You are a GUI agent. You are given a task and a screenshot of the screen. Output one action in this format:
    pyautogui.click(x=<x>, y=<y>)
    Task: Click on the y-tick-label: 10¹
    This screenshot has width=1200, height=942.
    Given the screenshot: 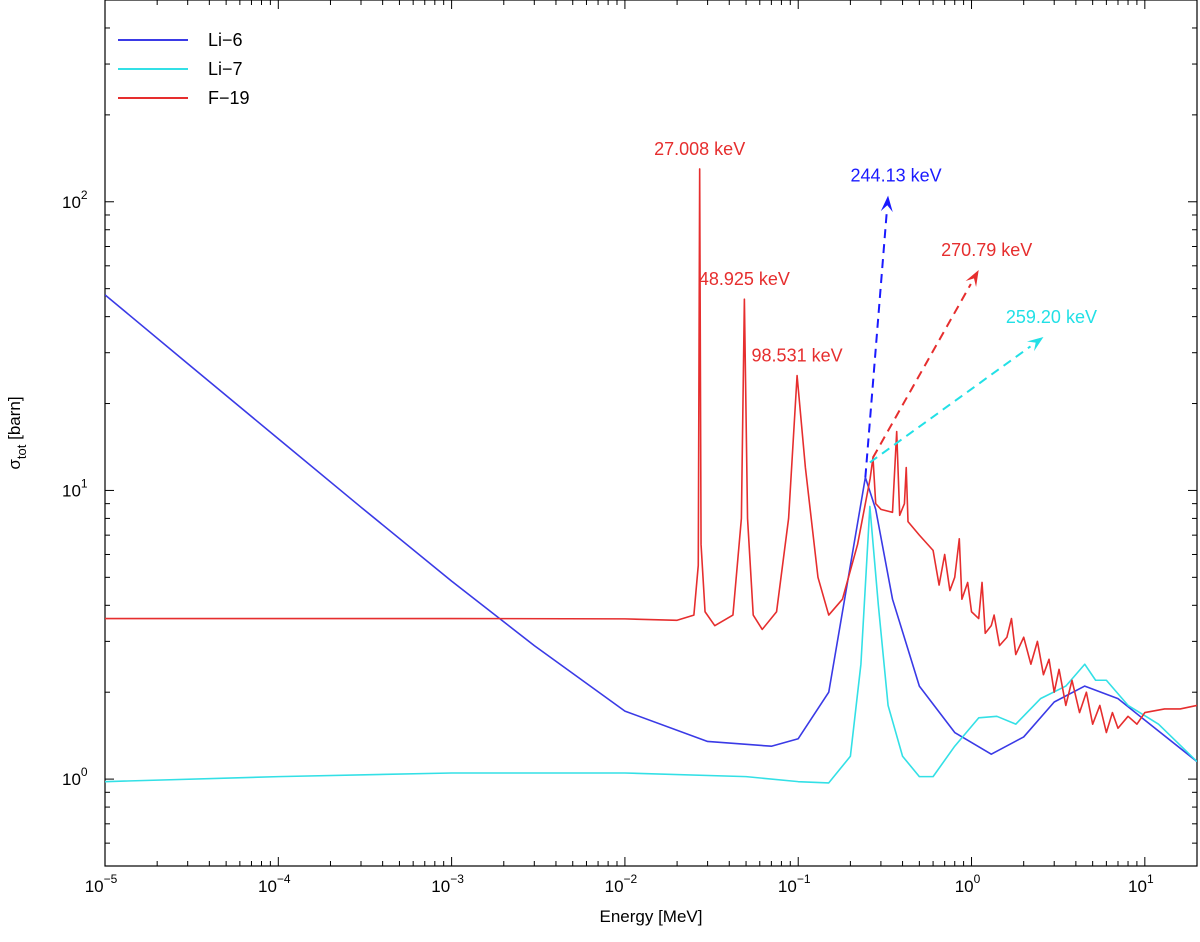 What is the action you would take?
    pyautogui.click(x=75, y=488)
    